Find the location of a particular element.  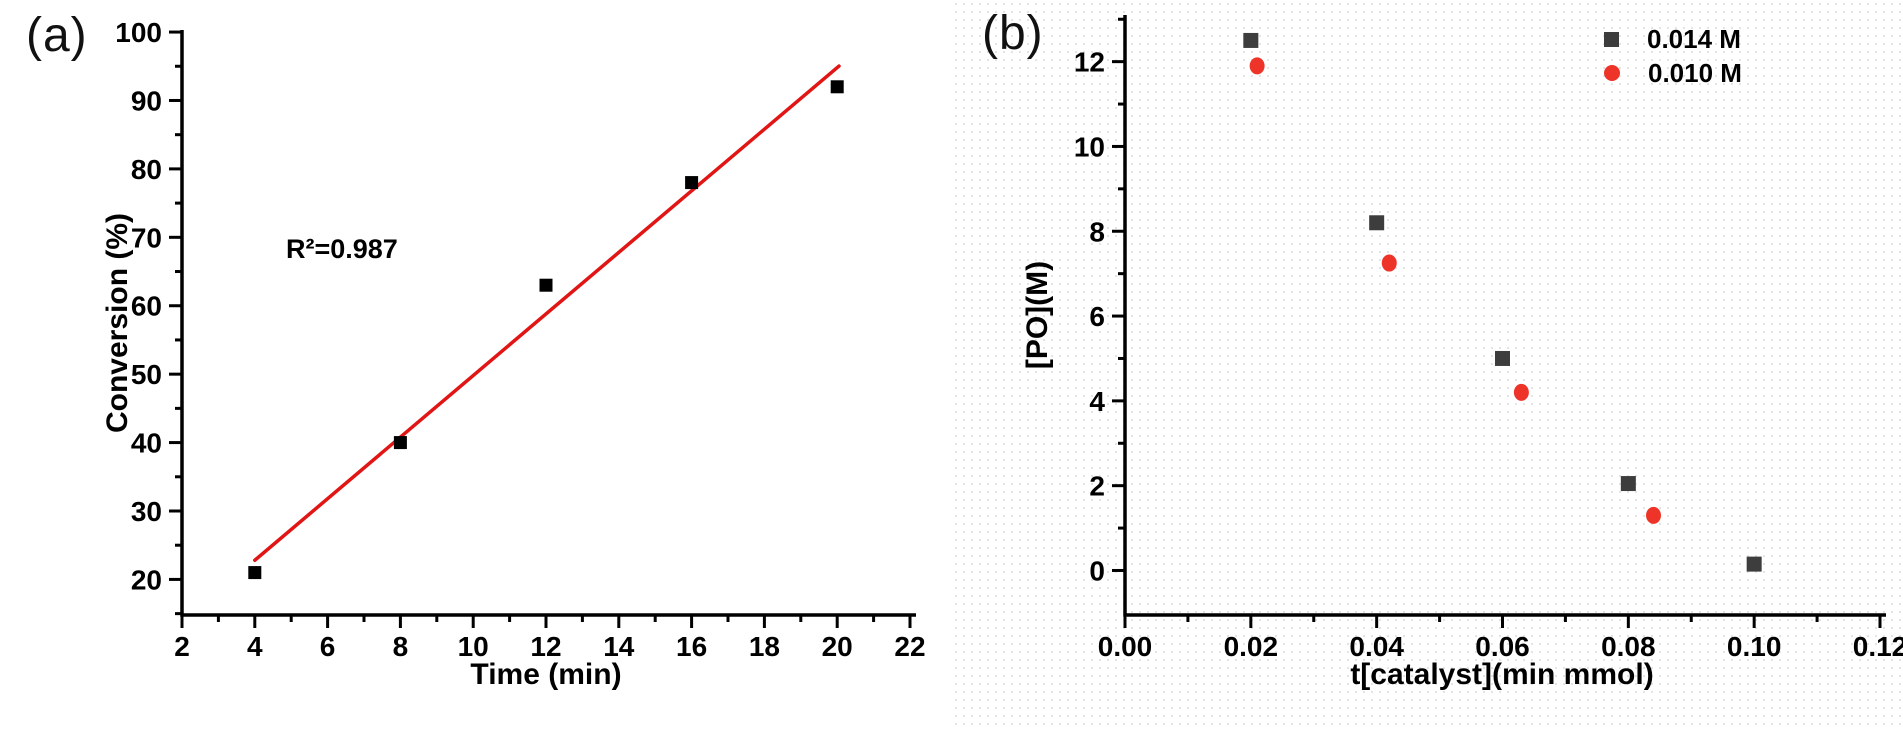

y-tick-label: 90 is located at coordinates (146, 100).